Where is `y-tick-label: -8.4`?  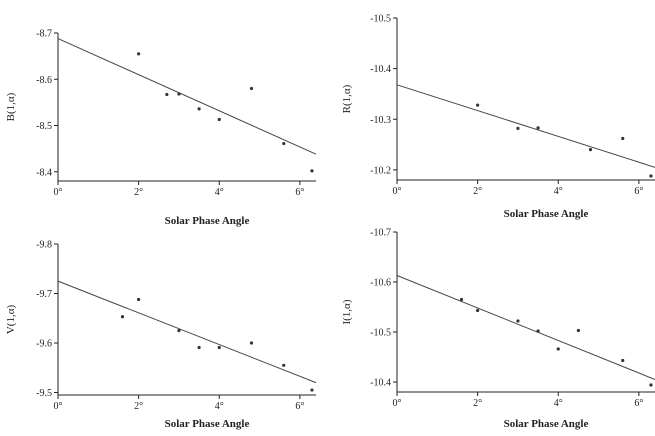 y-tick-label: -8.4 is located at coordinates (44, 172).